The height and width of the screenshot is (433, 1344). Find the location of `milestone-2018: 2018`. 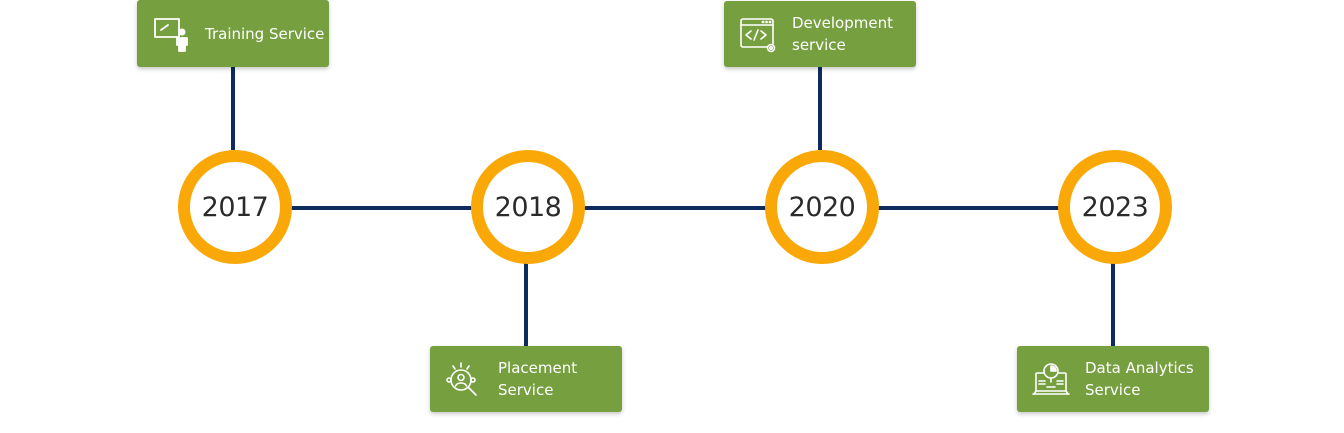

milestone-2018: 2018 is located at coordinates (528, 207).